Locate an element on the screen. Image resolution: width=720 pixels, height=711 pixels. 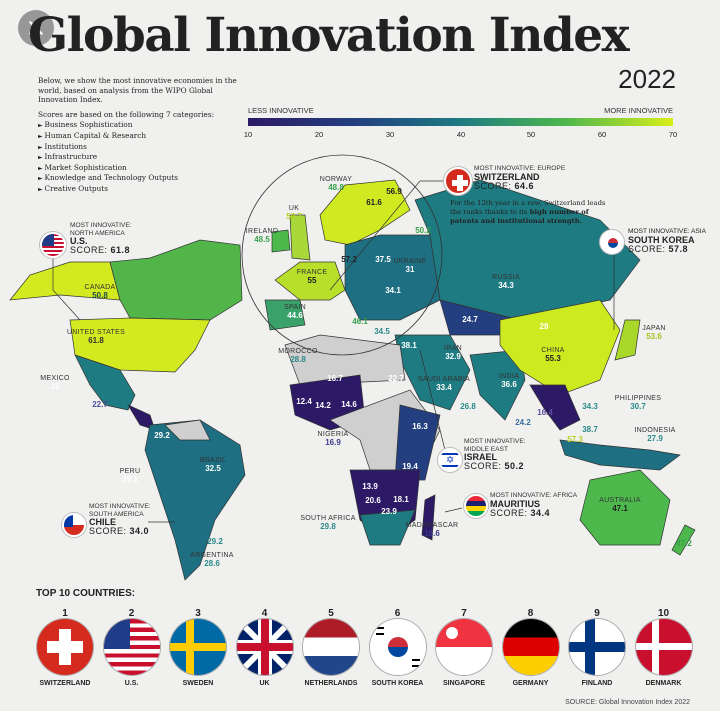
category-item: Human Capital & Research is located at coordinates (138, 136).